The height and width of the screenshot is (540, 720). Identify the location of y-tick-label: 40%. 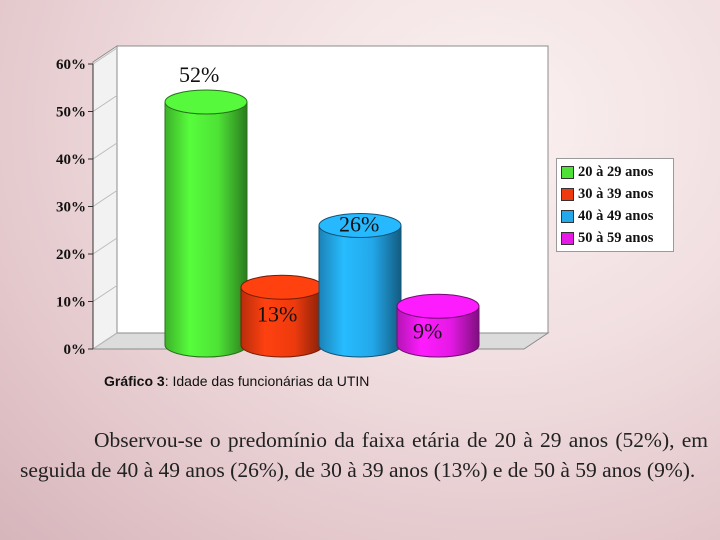
(71, 160).